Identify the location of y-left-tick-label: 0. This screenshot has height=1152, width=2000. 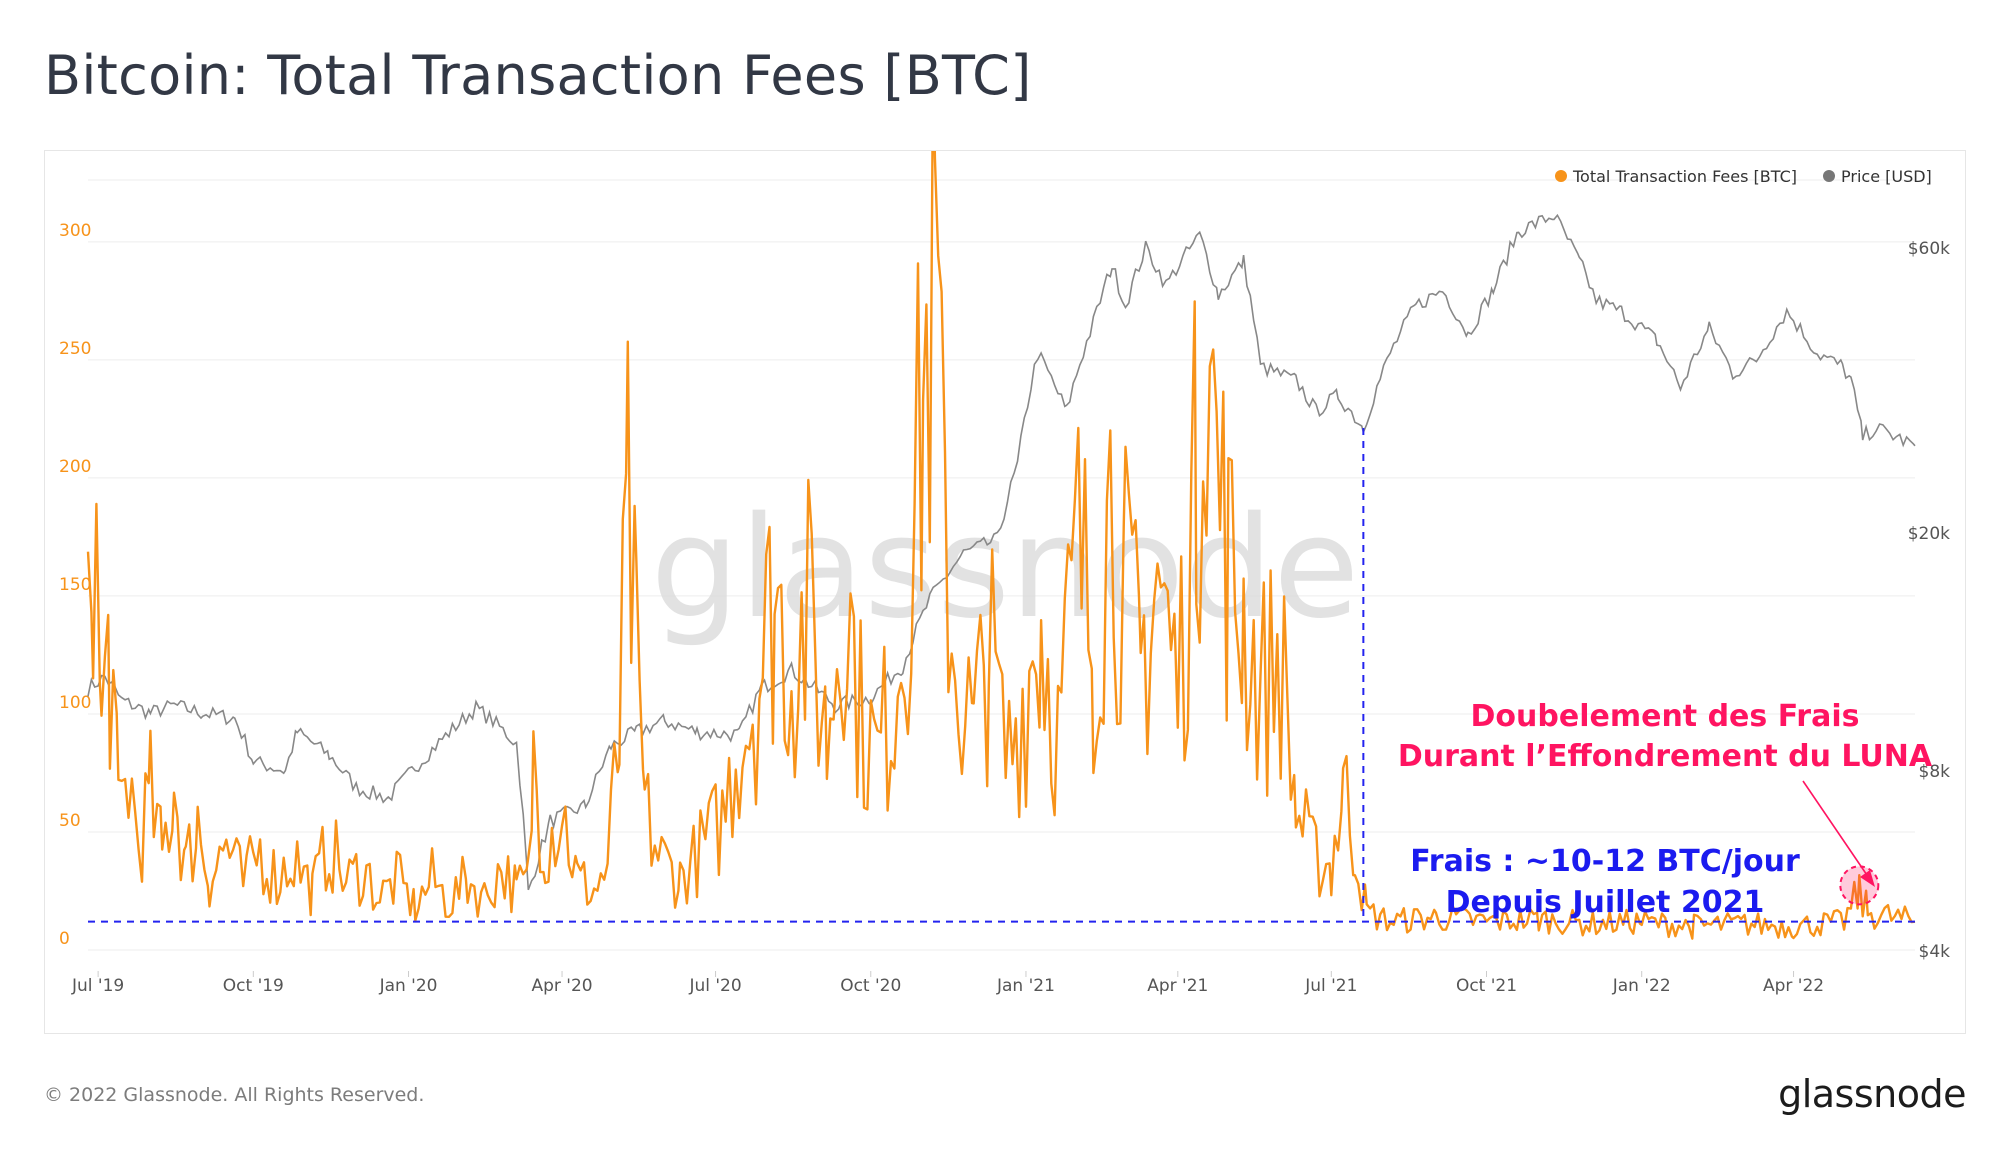
(64, 939).